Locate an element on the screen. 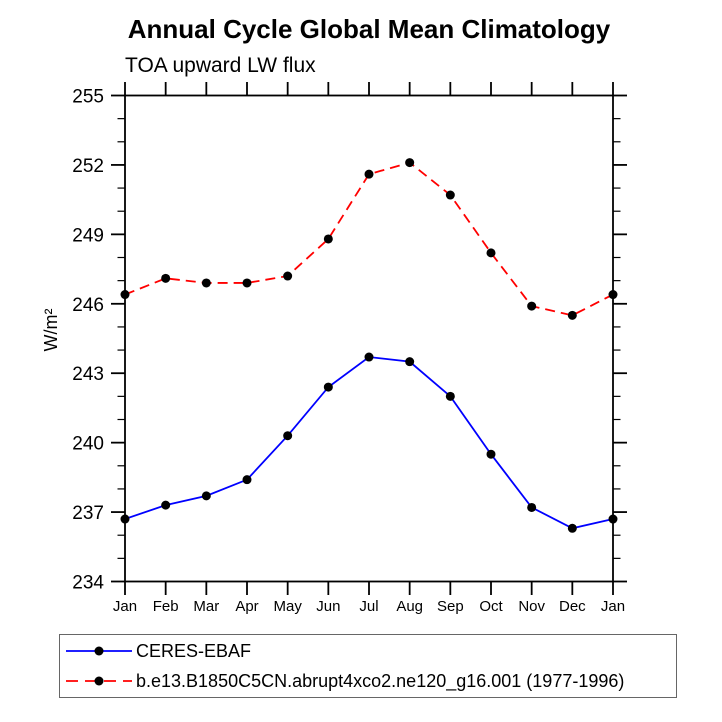 This screenshot has height=722, width=722. y-tick-labels: 234 237 240 243 246 249 252 255 is located at coordinates (88, 340).